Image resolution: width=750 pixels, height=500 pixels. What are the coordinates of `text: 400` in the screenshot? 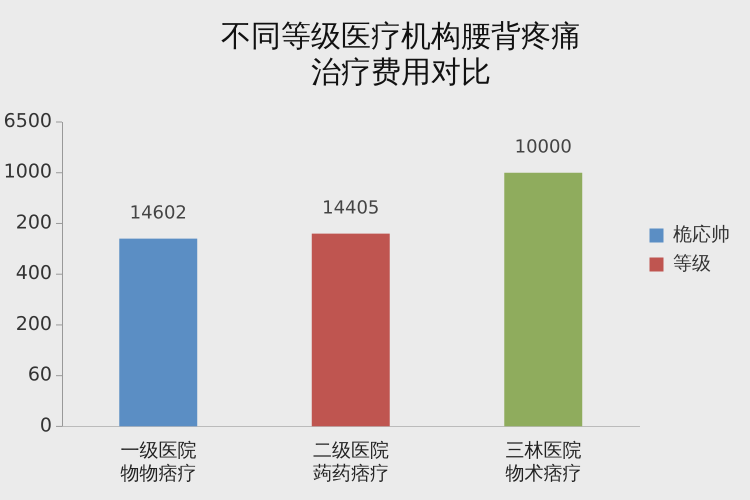 It's located at (34, 273).